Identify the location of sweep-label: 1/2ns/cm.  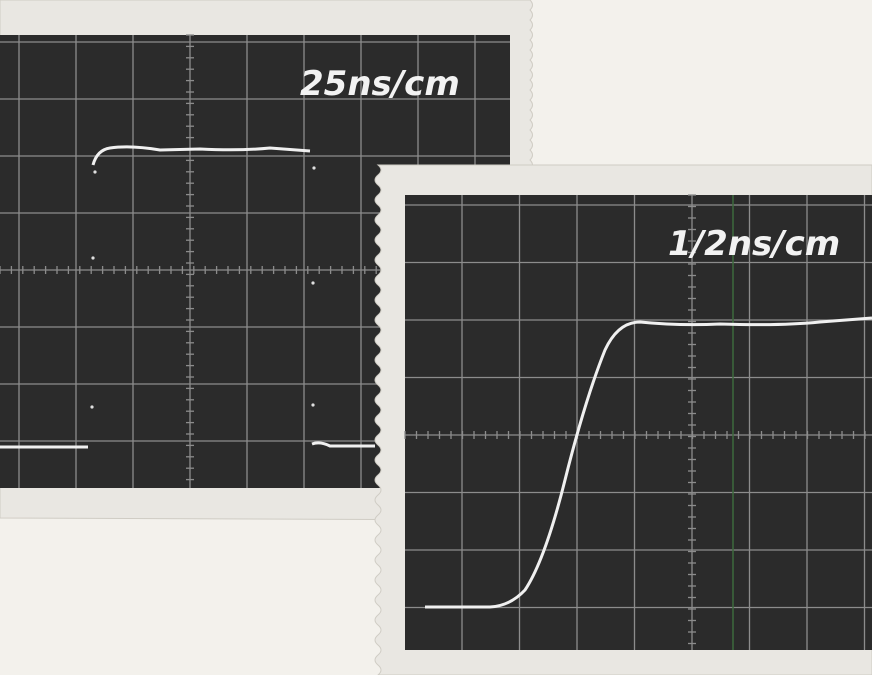
(754, 244).